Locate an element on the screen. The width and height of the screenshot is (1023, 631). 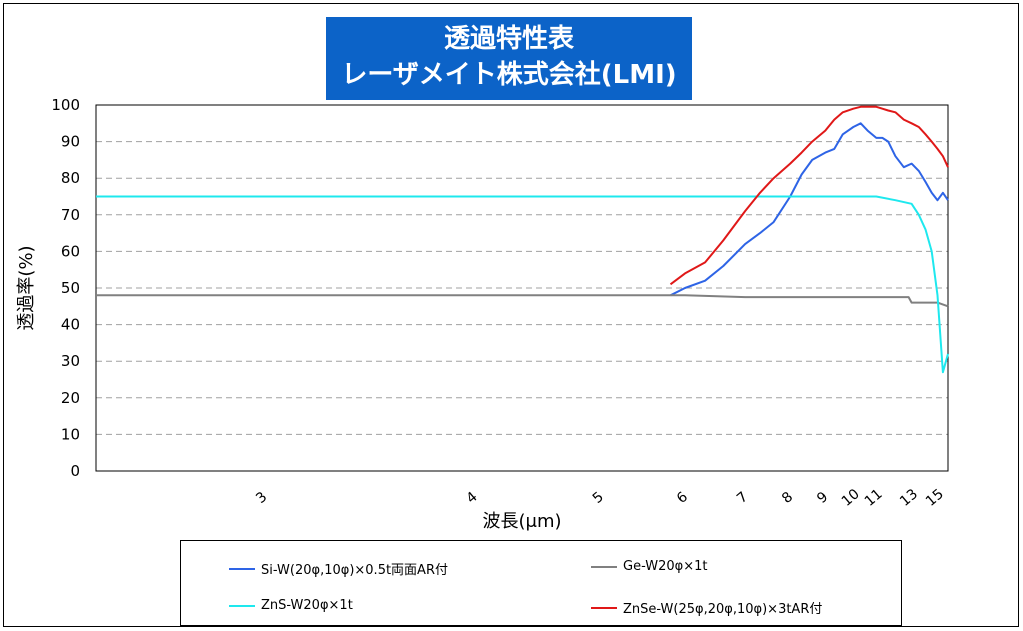
chart-title-line1: 透過特性表 is located at coordinates (508, 39).